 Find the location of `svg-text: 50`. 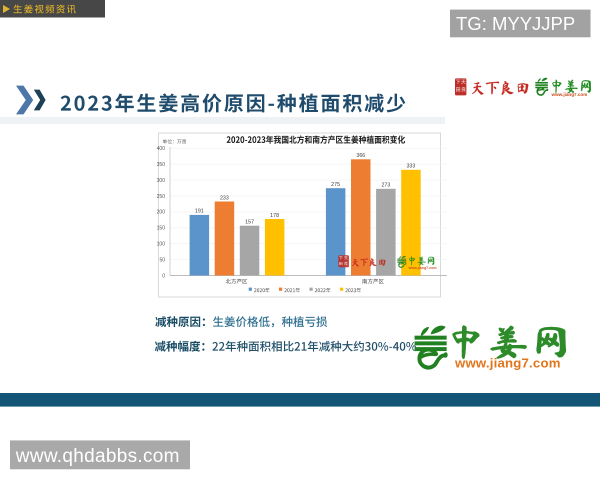

svg-text: 50 is located at coordinates (162, 260).